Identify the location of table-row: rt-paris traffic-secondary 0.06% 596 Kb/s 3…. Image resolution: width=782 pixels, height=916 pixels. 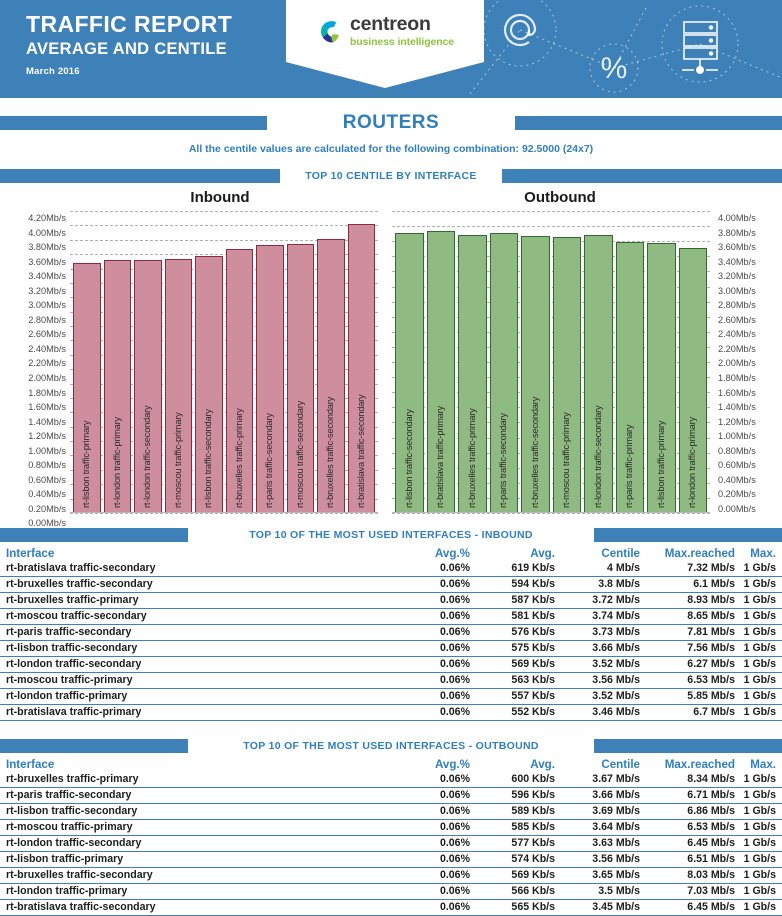
(391, 795).